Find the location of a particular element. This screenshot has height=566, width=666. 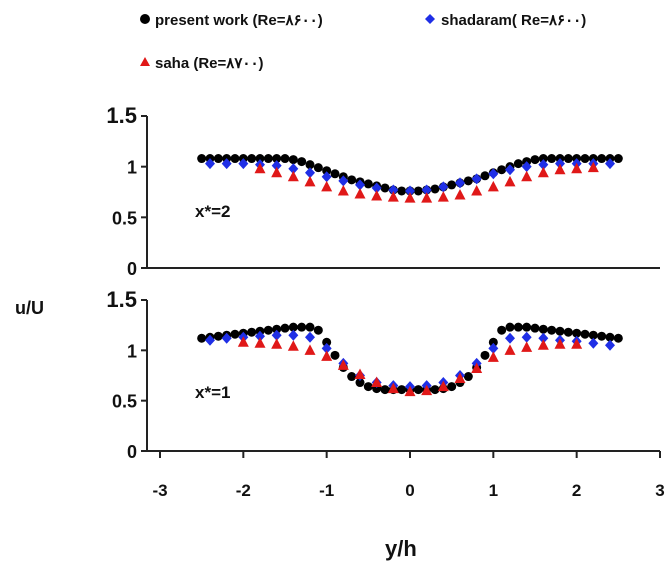

legend-item-present-work: present work (Re=٨۶٠٠) is located at coordinates (231, 20).